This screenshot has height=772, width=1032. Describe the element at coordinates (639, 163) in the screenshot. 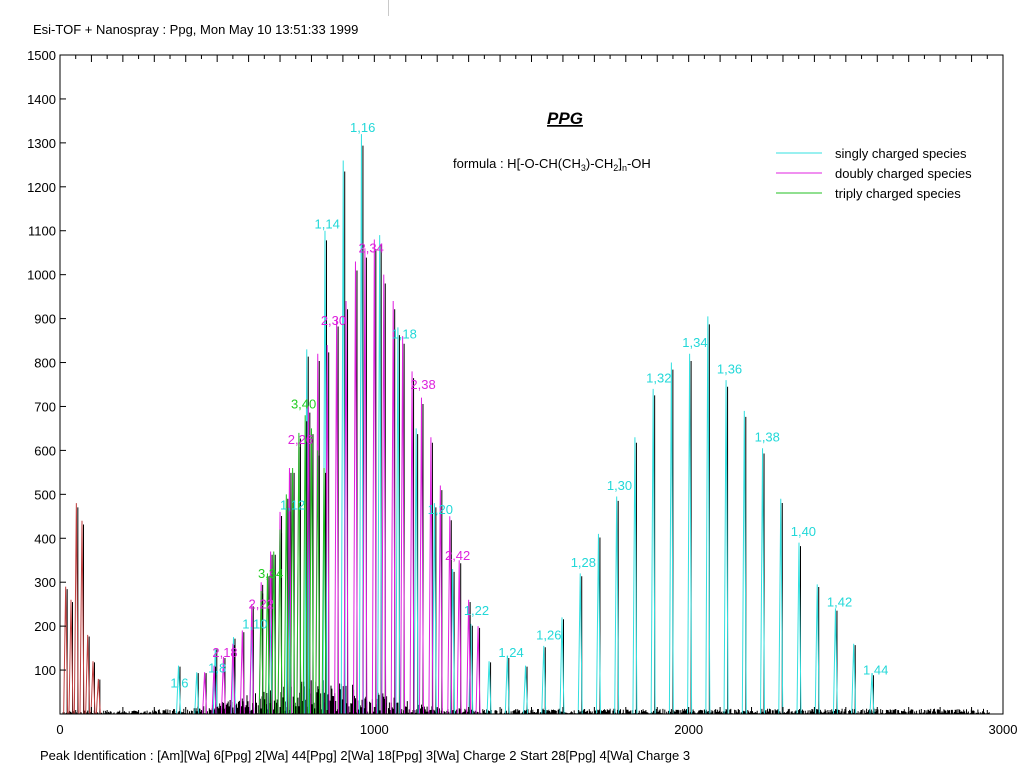

I see `formula-suffix: -OH` at that location.